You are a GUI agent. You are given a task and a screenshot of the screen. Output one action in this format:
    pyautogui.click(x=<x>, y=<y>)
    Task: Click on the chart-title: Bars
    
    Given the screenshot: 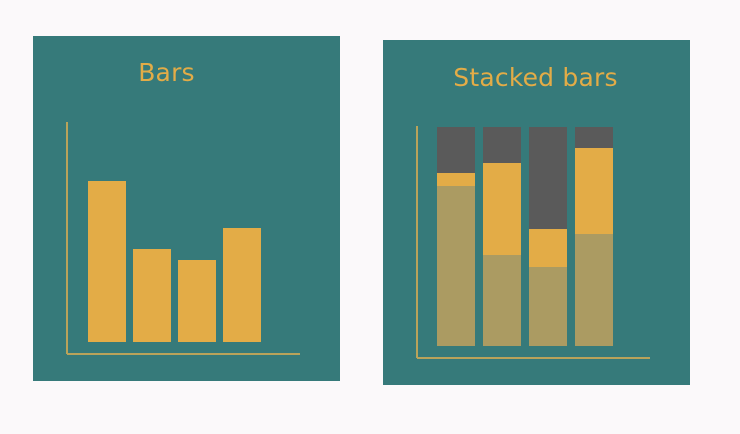 What is the action you would take?
    pyautogui.click(x=166, y=72)
    